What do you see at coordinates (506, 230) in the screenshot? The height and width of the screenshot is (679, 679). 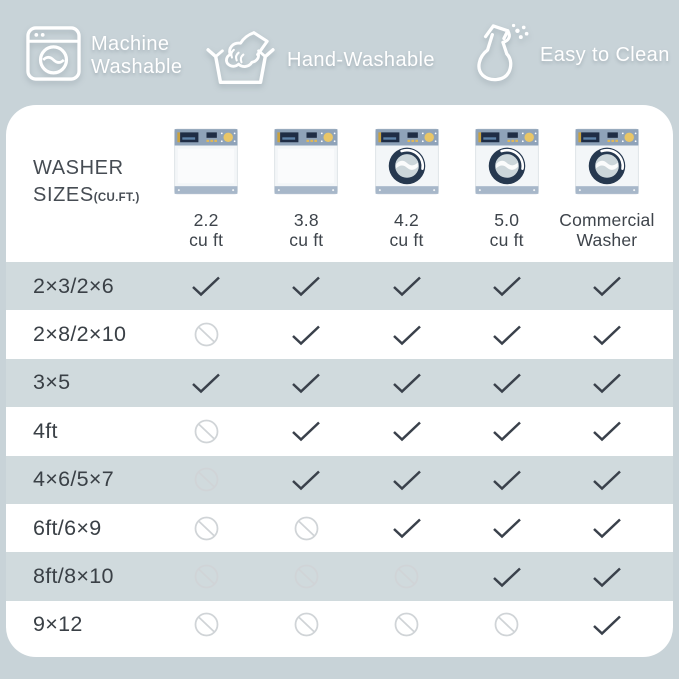 I see `washer-column-label: 5.0 cu ft` at bounding box center [506, 230].